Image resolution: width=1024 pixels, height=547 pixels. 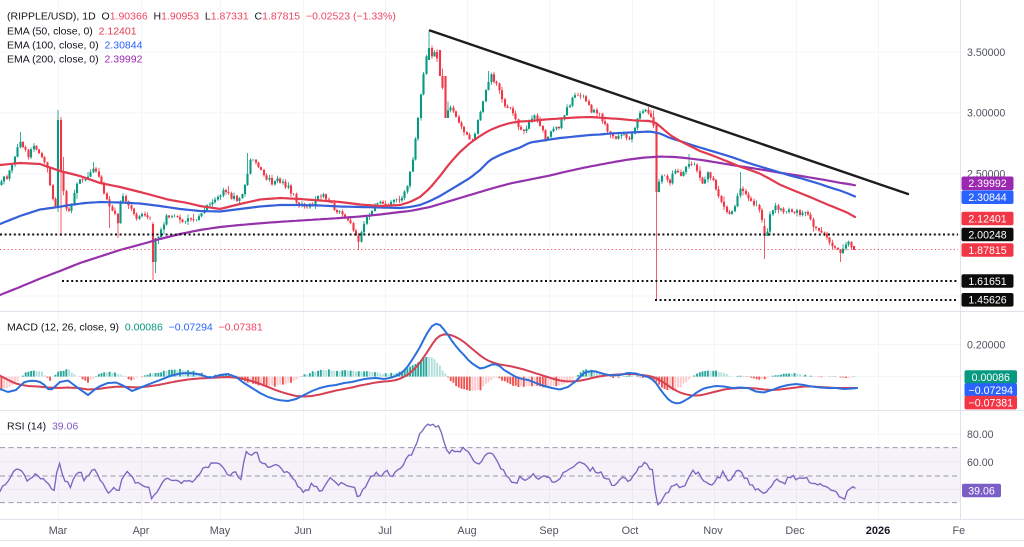 I want to click on svg-text: EMA (100, close, 0) 2.30844, so click(x=75, y=46).